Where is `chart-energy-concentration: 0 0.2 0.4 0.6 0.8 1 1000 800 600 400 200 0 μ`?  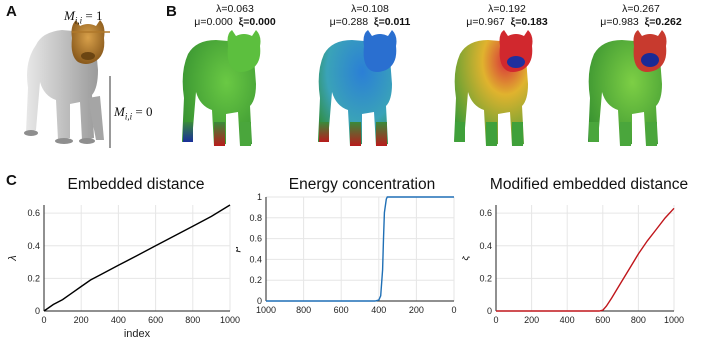
chart-energy-concentration: 0 0.2 0.4 0.6 0.8 1 1000 800 600 400 200 0 μ is located at coordinates (346, 253).